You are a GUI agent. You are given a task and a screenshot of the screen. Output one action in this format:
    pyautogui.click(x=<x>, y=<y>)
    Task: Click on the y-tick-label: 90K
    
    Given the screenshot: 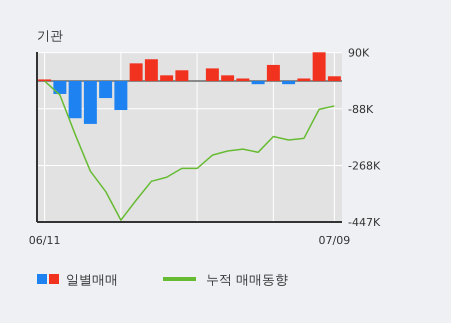 What is the action you would take?
    pyautogui.click(x=359, y=53)
    